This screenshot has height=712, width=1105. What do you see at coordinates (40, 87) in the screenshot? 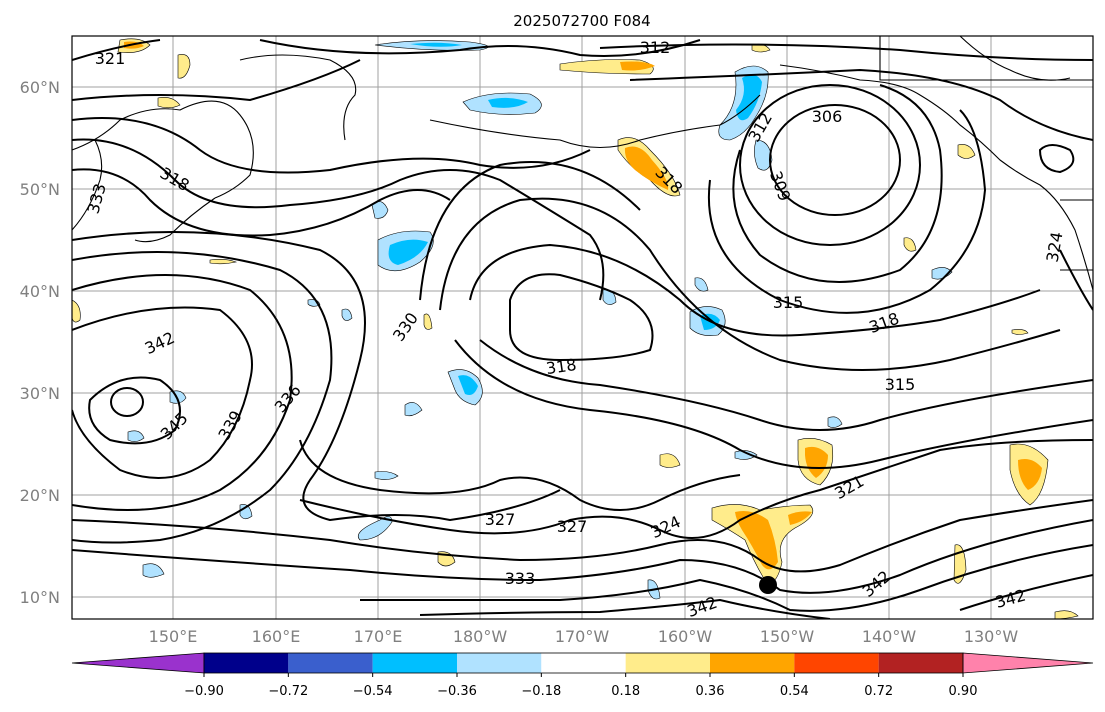
I see `lat-label: 60°N` at bounding box center [40, 87].